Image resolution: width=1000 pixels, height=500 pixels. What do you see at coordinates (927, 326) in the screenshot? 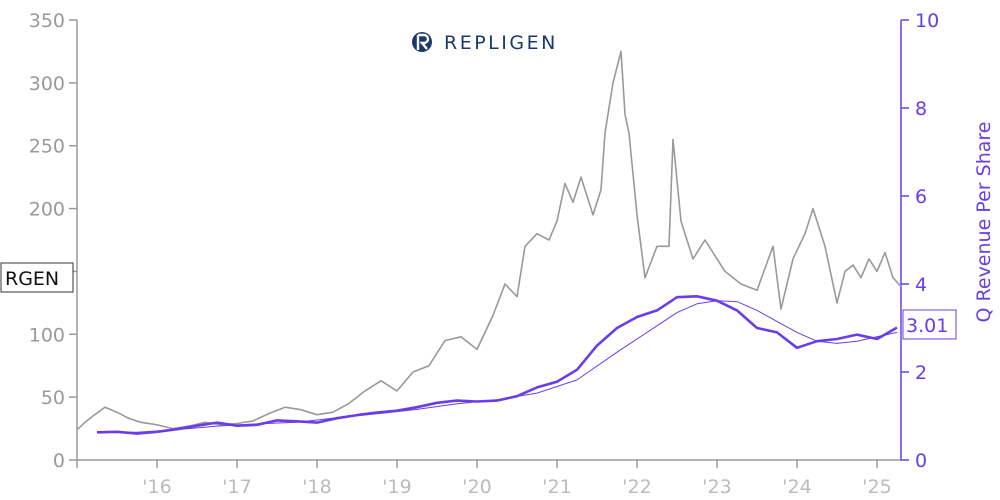
I see `last-value-label: 3.01` at bounding box center [927, 326].